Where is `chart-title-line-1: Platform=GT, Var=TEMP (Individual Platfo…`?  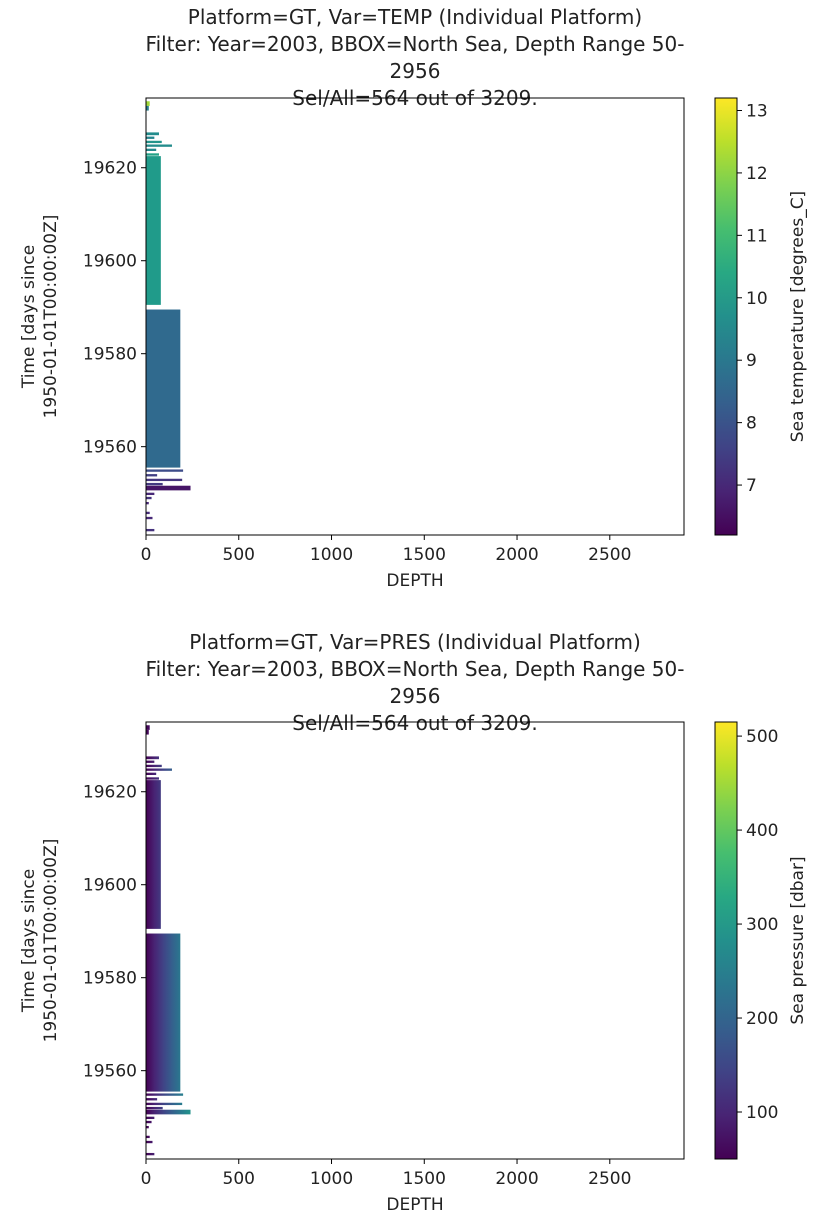
chart-title-line-1: Platform=GT, Var=TEMP (Individual Platfo… is located at coordinates (415, 17).